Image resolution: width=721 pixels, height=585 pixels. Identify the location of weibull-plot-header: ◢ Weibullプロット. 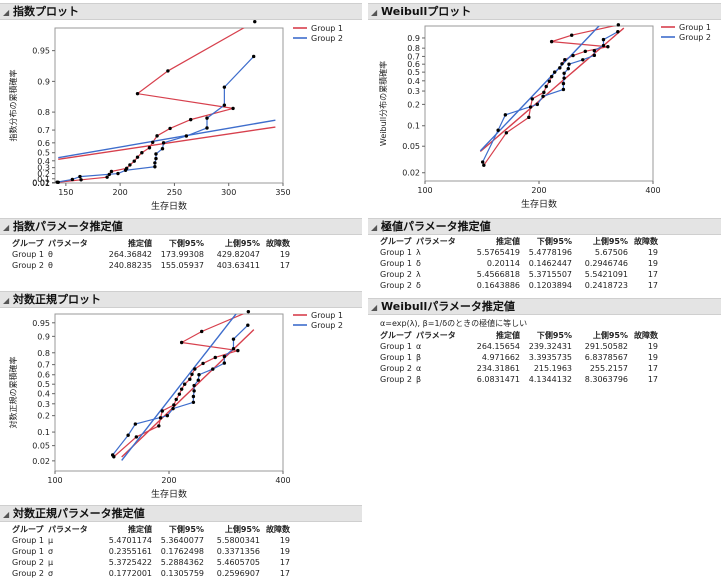
(544, 11).